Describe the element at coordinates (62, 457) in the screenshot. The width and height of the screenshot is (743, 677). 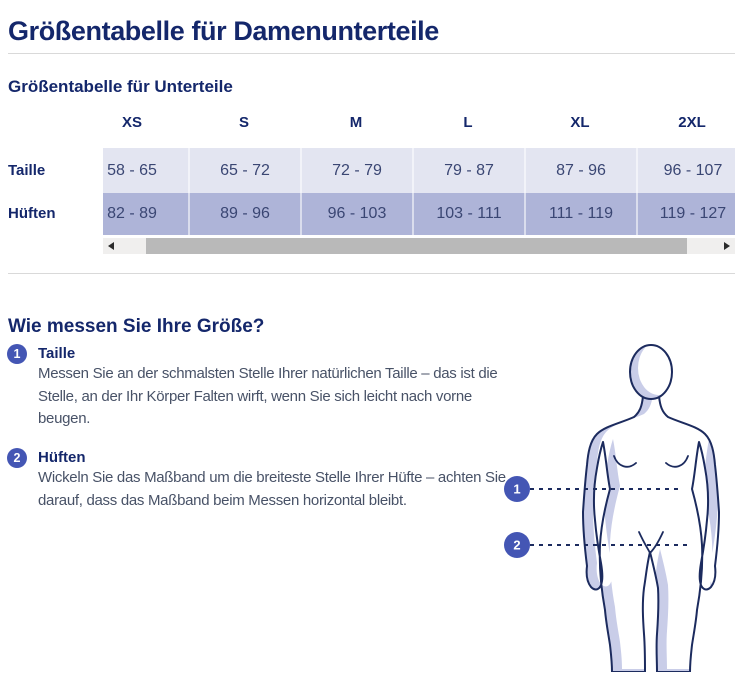
I see `step-2-label: Hüften` at that location.